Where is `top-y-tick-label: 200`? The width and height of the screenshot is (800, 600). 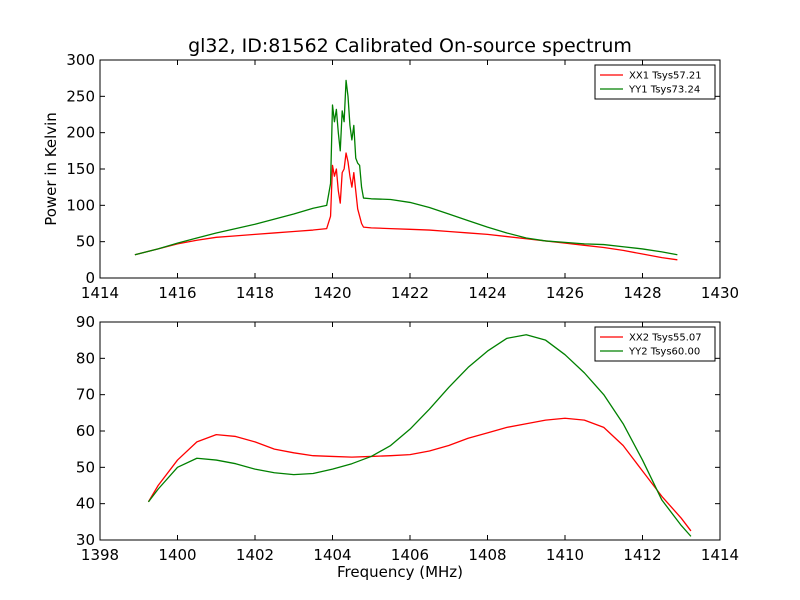 top-y-tick-label: 200 is located at coordinates (80, 133).